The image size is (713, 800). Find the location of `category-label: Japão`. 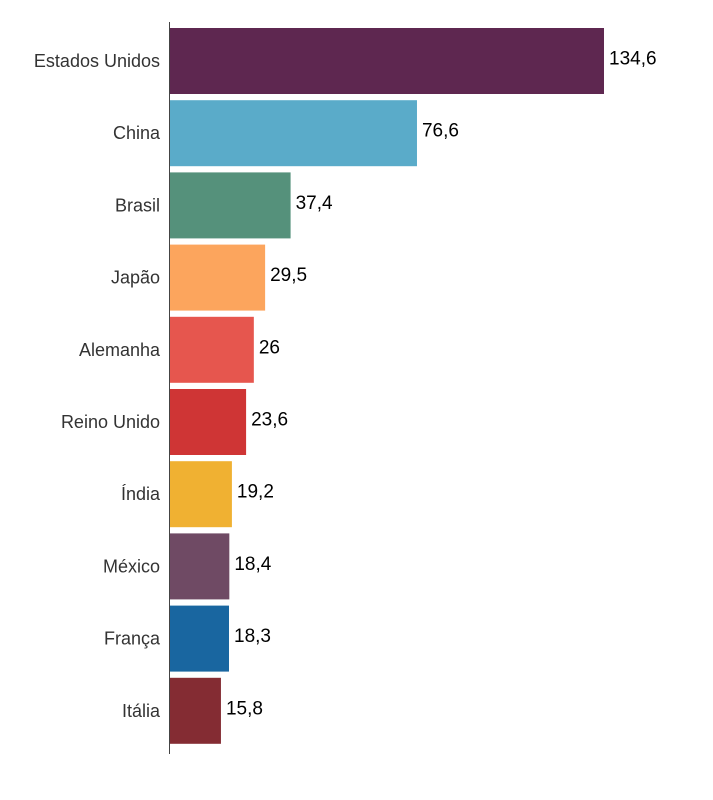

category-label: Japão is located at coordinates (135, 278).